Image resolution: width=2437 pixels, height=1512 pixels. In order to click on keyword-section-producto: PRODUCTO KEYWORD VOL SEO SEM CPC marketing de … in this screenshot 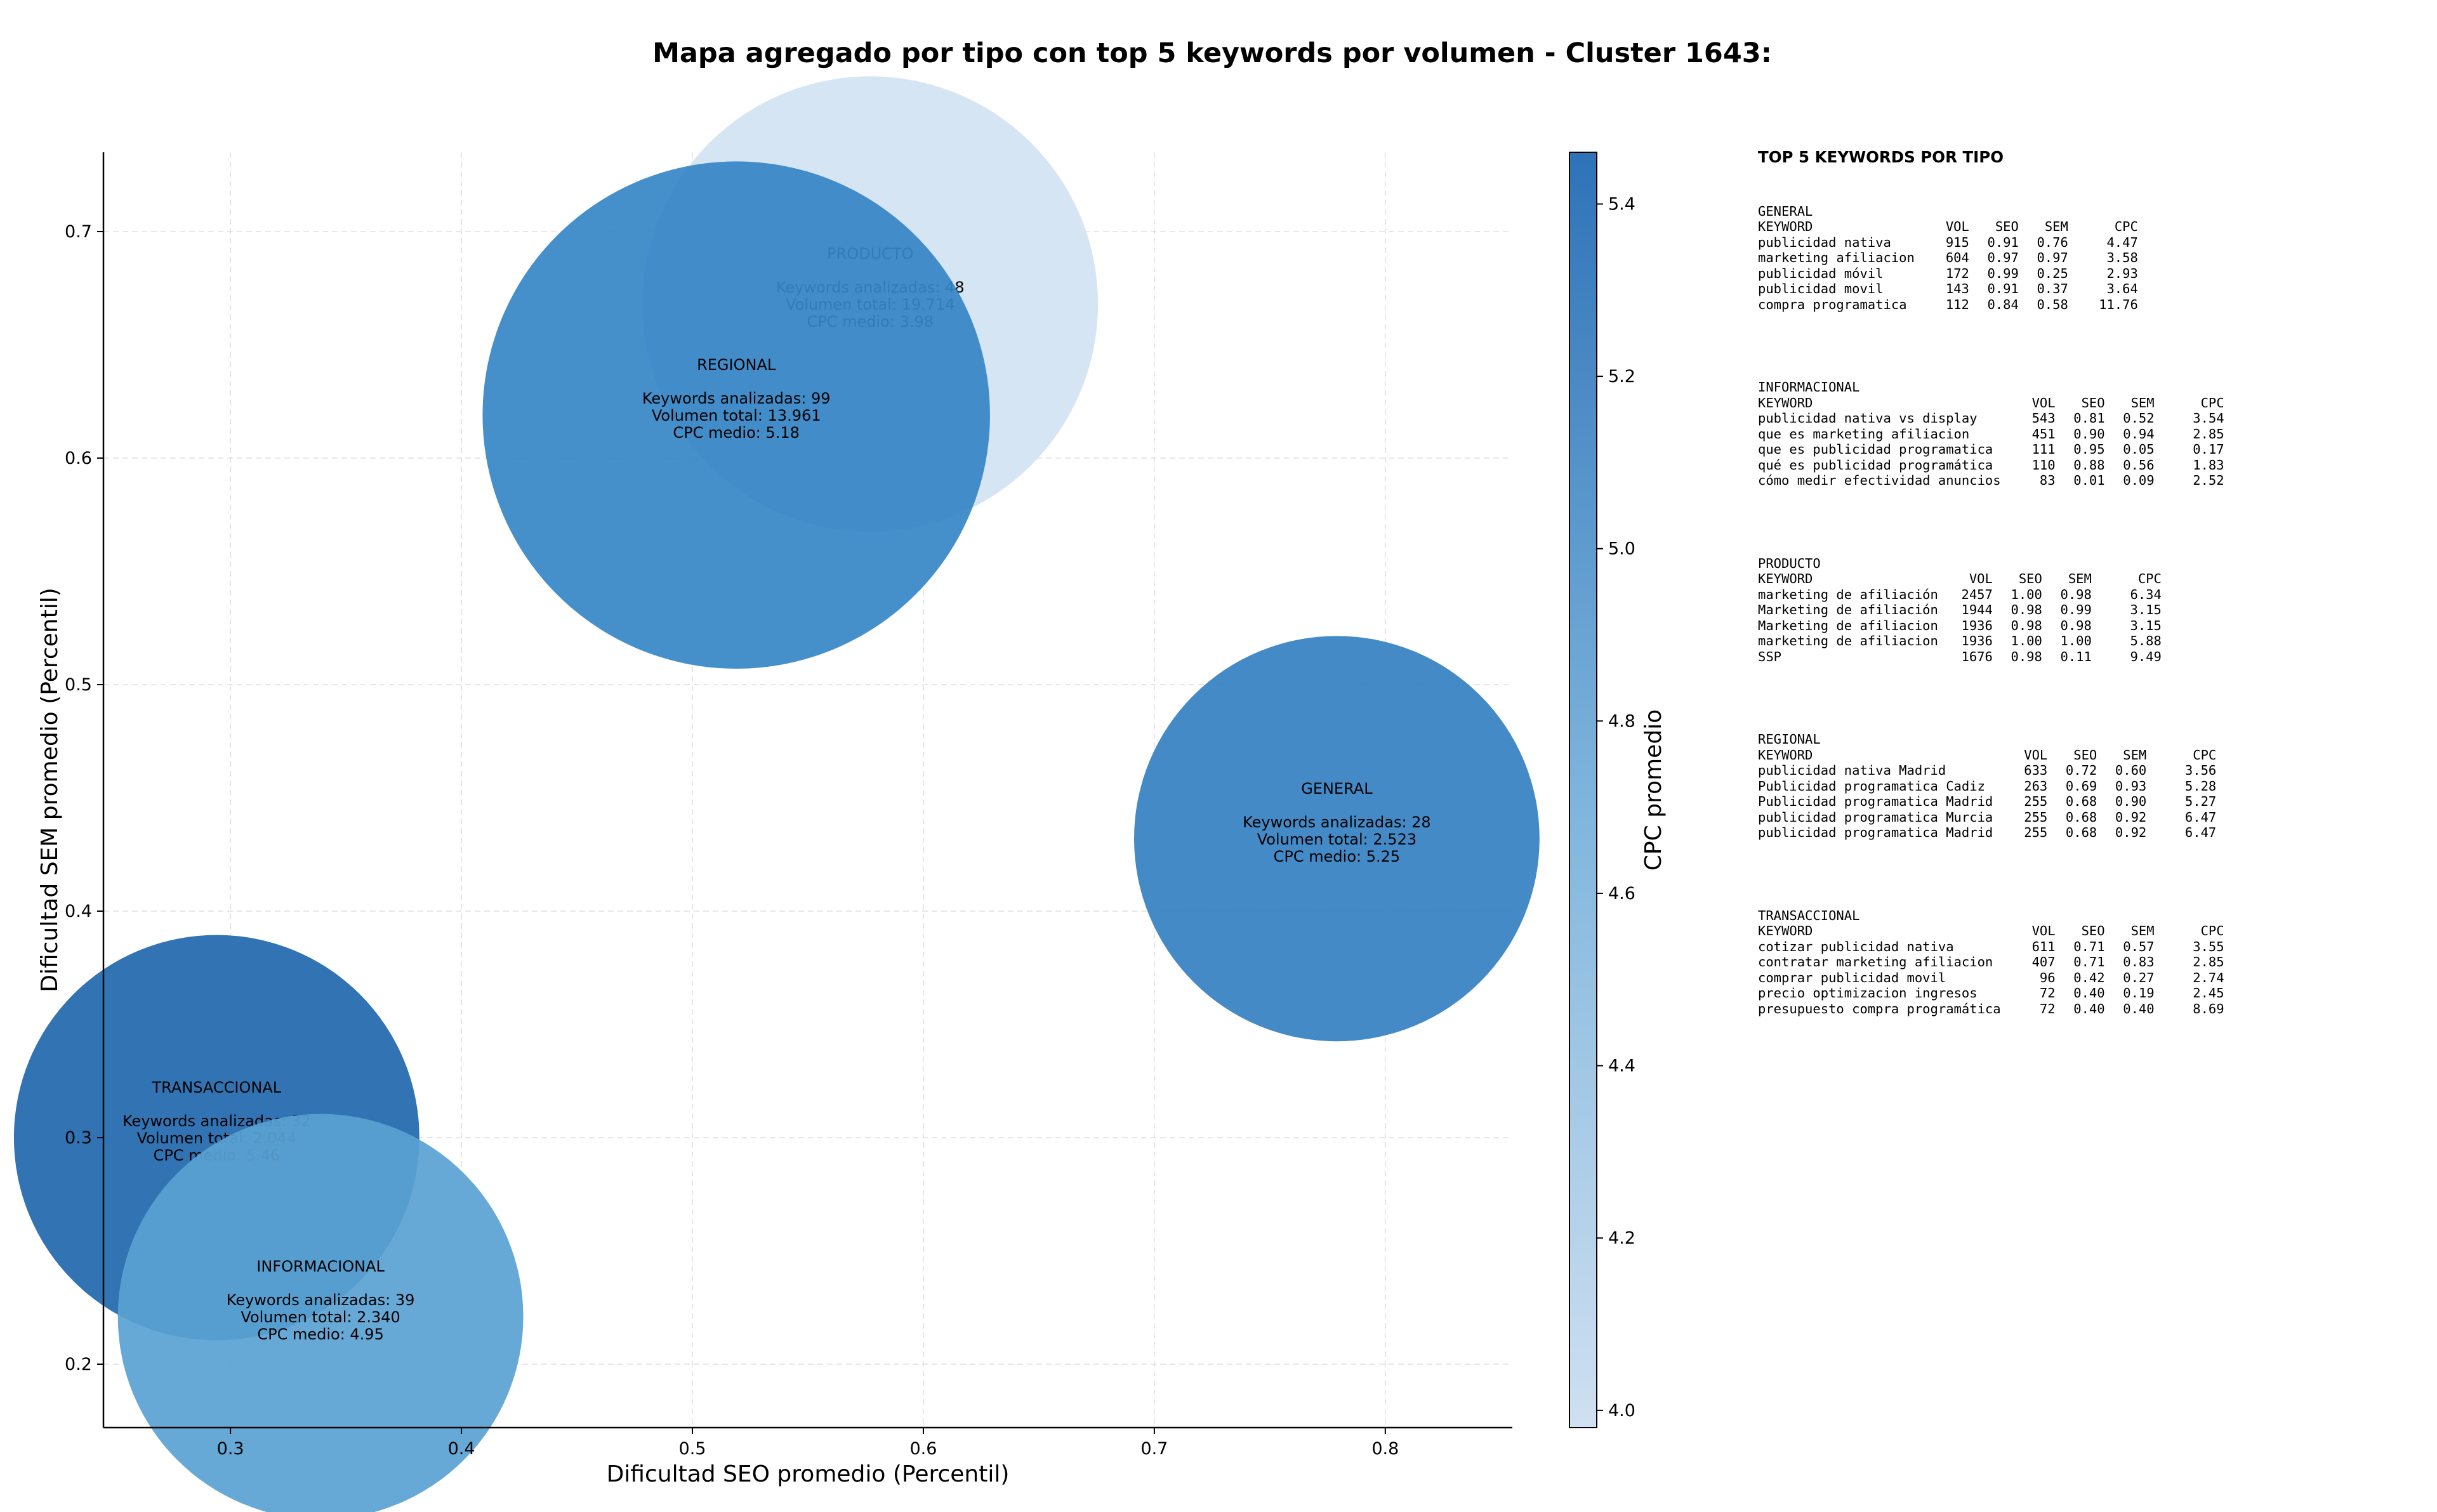, I will do `click(2088, 611)`.